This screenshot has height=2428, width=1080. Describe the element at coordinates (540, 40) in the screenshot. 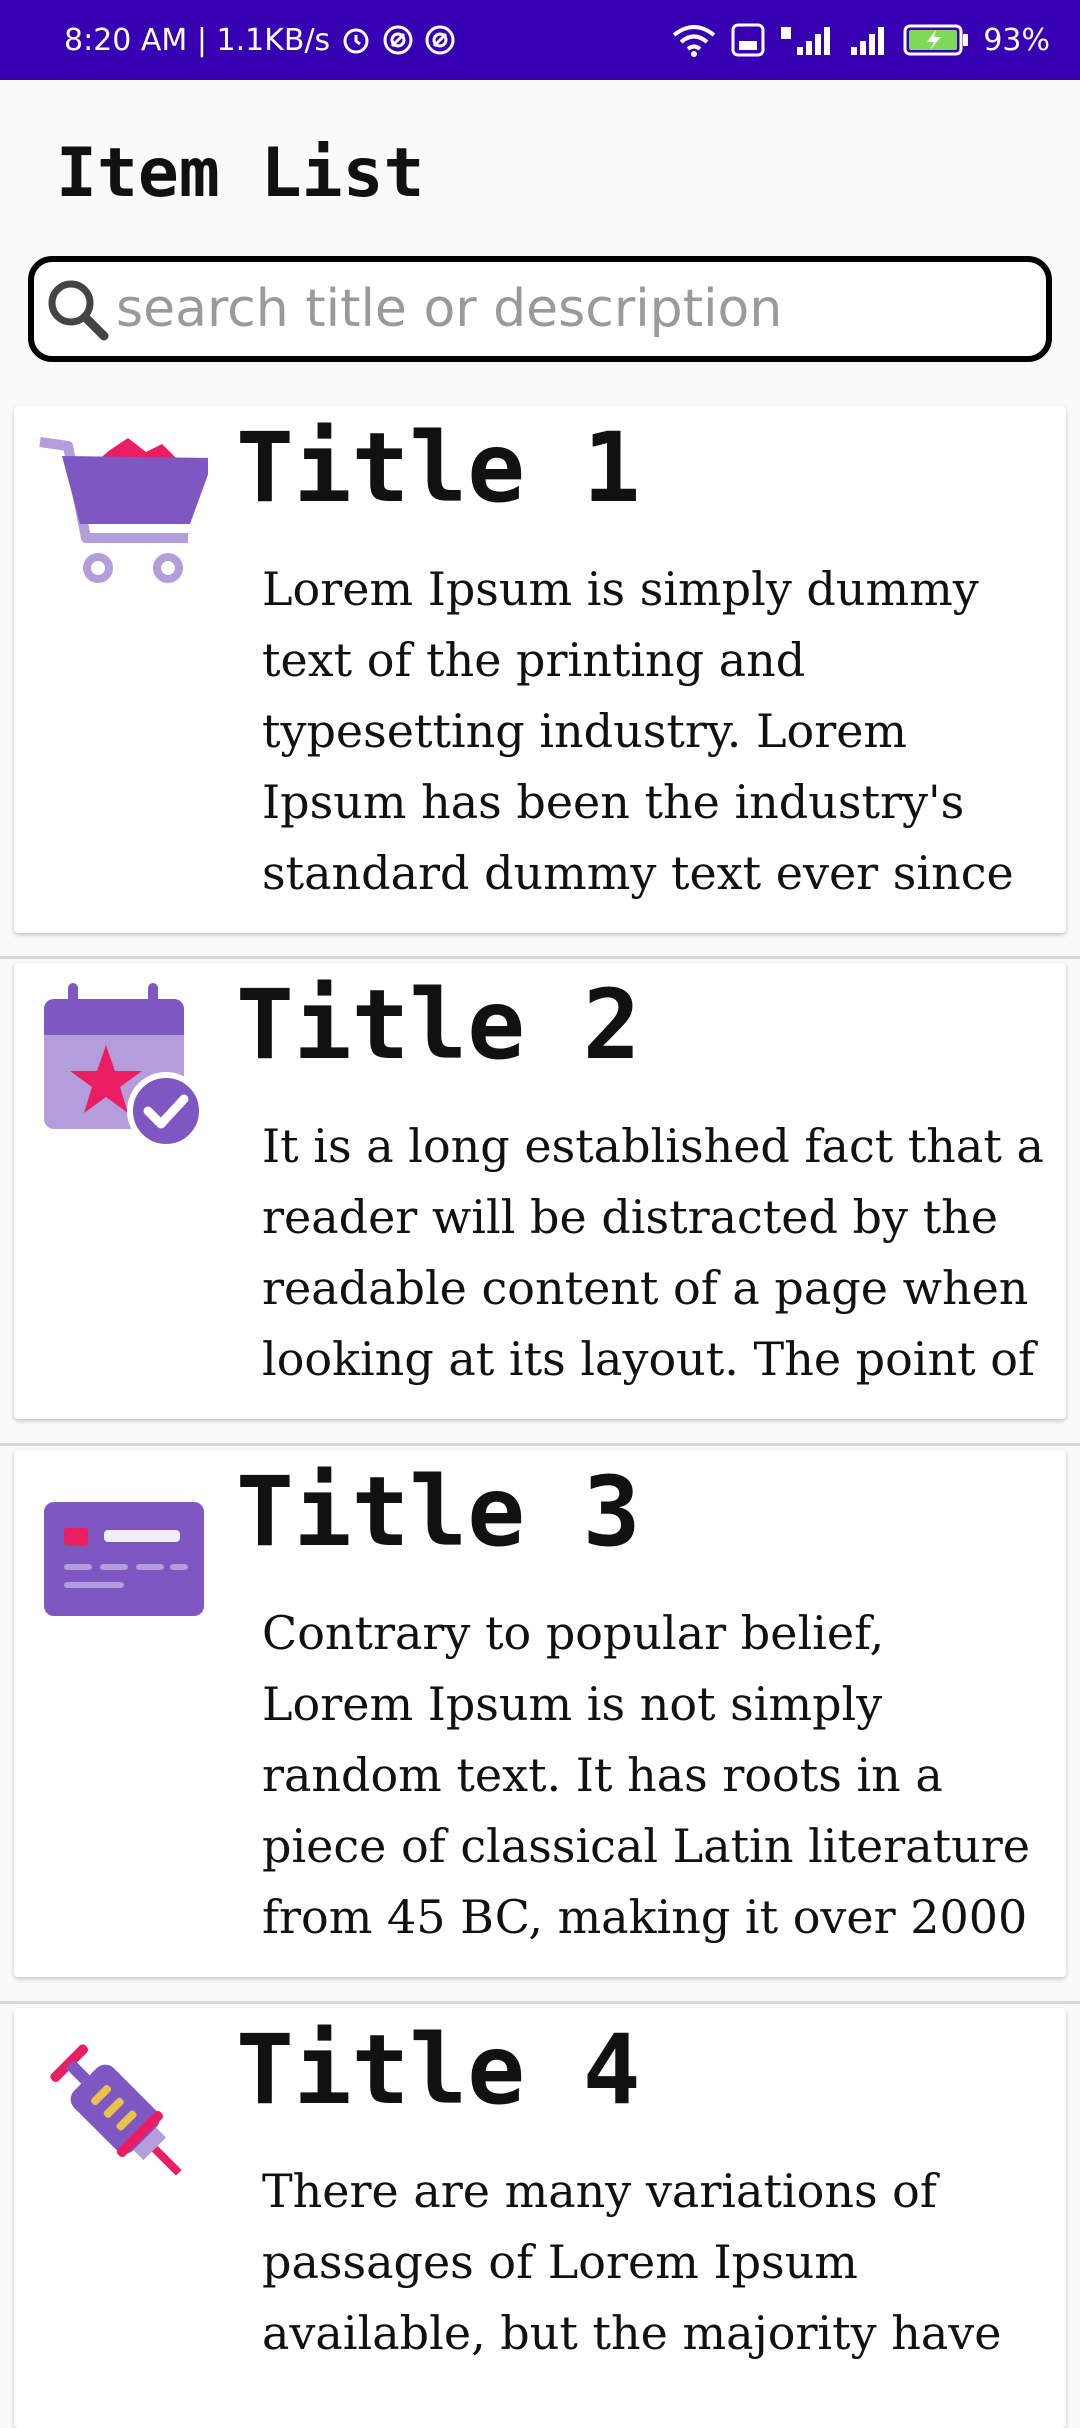

I see `status-bar: 8:20 AM | 1.1KB/s` at that location.